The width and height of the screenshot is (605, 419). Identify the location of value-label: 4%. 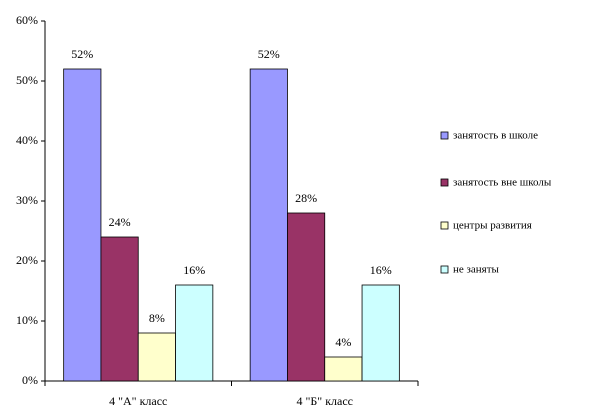
(343, 342).